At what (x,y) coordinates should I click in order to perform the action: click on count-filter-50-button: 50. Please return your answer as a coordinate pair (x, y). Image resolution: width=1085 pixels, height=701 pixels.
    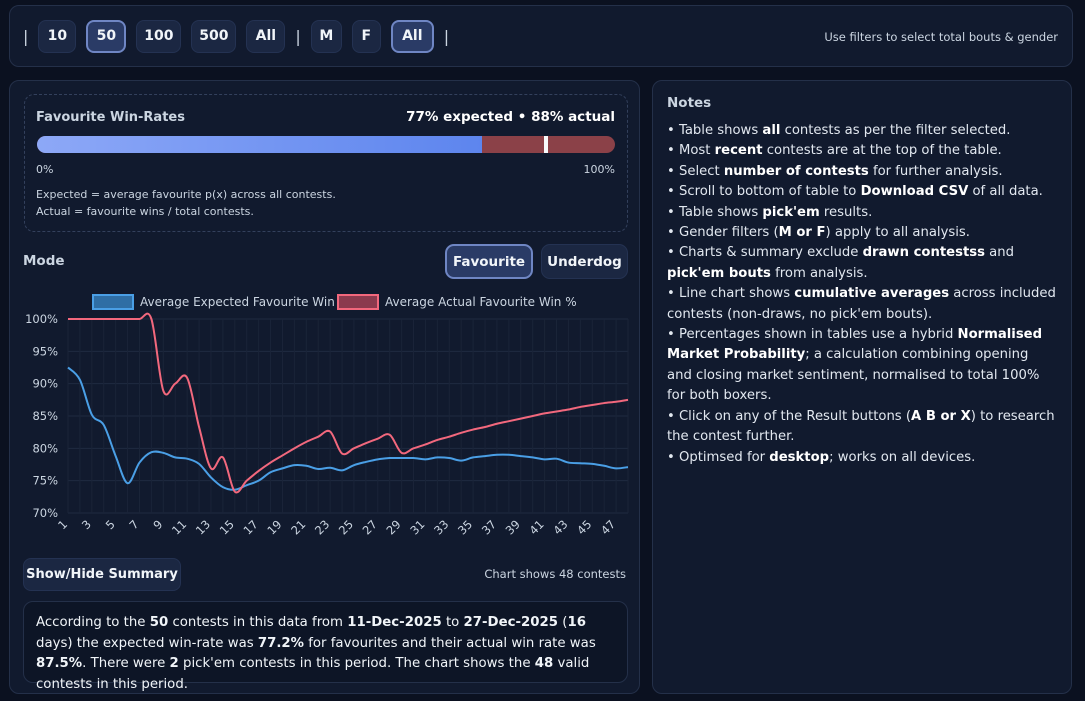
    Looking at the image, I should click on (106, 36).